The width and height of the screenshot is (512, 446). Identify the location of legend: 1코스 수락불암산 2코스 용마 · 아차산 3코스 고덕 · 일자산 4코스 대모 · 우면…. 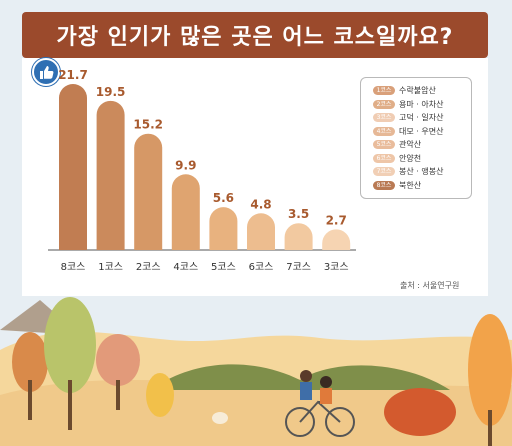
(416, 138).